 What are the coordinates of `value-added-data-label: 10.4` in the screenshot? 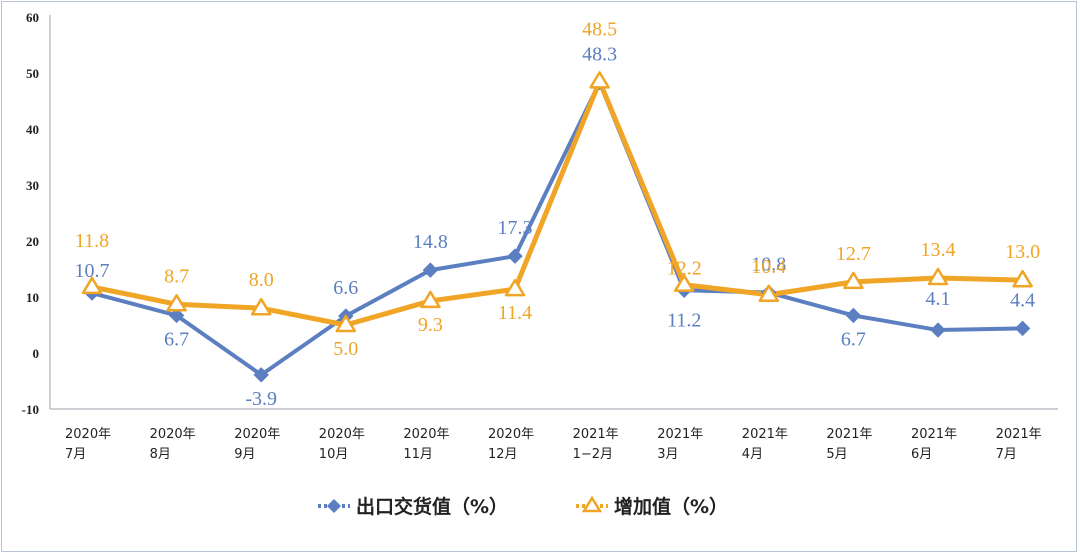 It's located at (768, 267).